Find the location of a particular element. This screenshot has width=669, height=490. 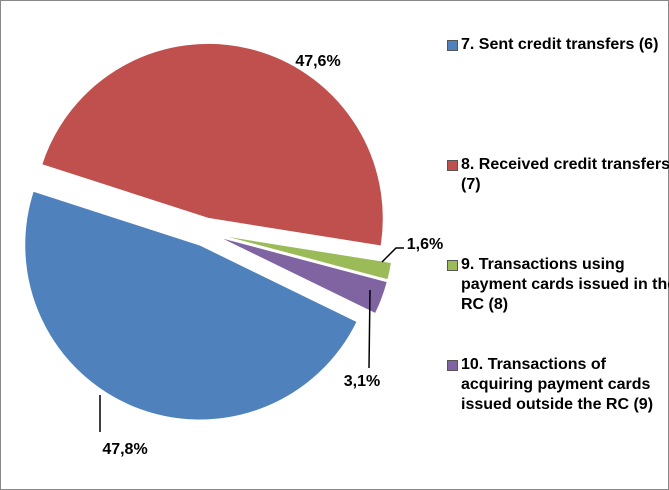

legend-label: 7. Sent credit transfers (6) is located at coordinates (560, 44).